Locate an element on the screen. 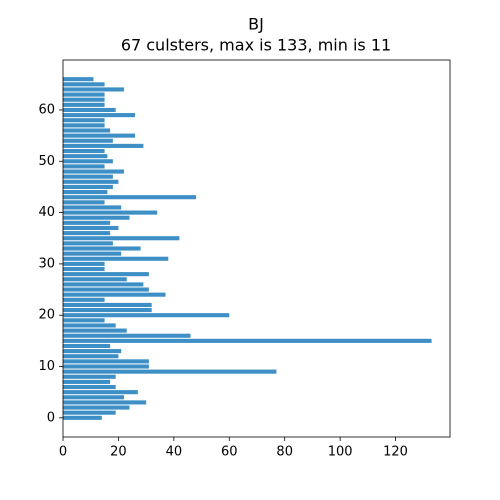  x-tick-label: 100 is located at coordinates (340, 452).